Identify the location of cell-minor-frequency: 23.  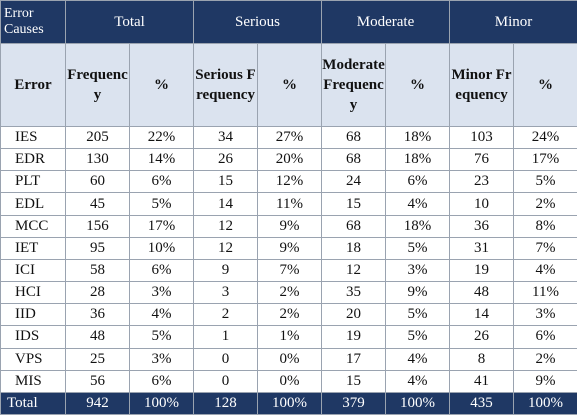
(482, 182).